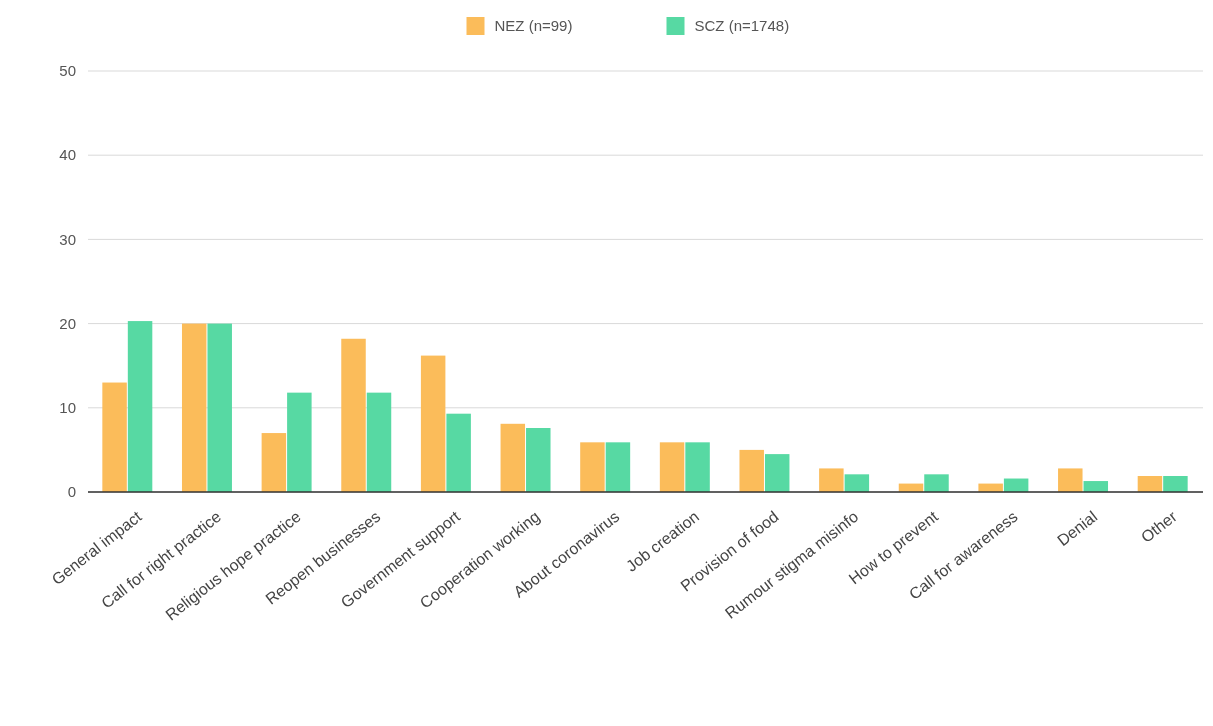 The width and height of the screenshot is (1213, 726). What do you see at coordinates (67, 71) in the screenshot?
I see `y-tick-label: 50` at bounding box center [67, 71].